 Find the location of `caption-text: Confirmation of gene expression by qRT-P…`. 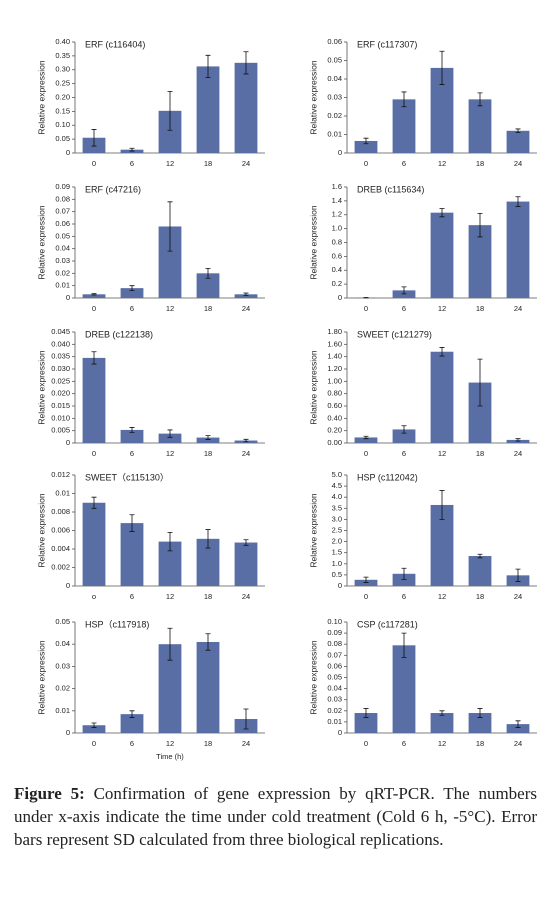

caption-text: Confirmation of gene expression by qRT-P… is located at coordinates (275, 816).